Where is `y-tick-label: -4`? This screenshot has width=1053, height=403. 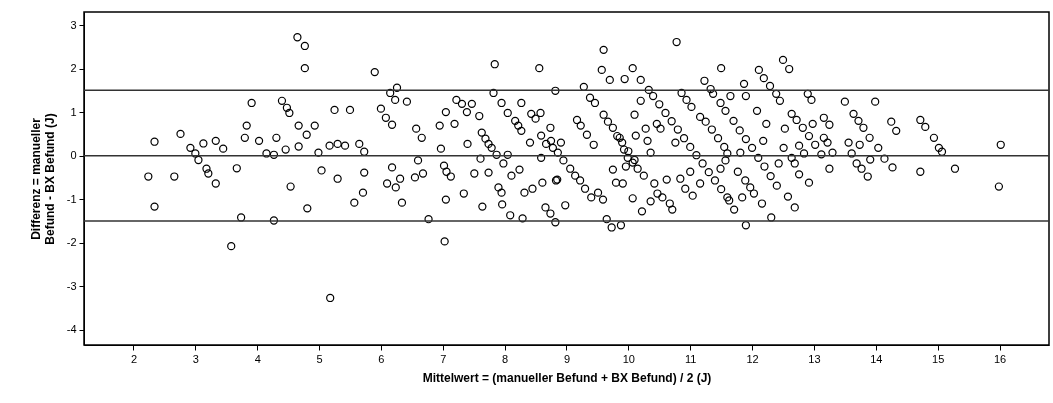
y-tick-label: -4 is located at coordinates (71, 329).